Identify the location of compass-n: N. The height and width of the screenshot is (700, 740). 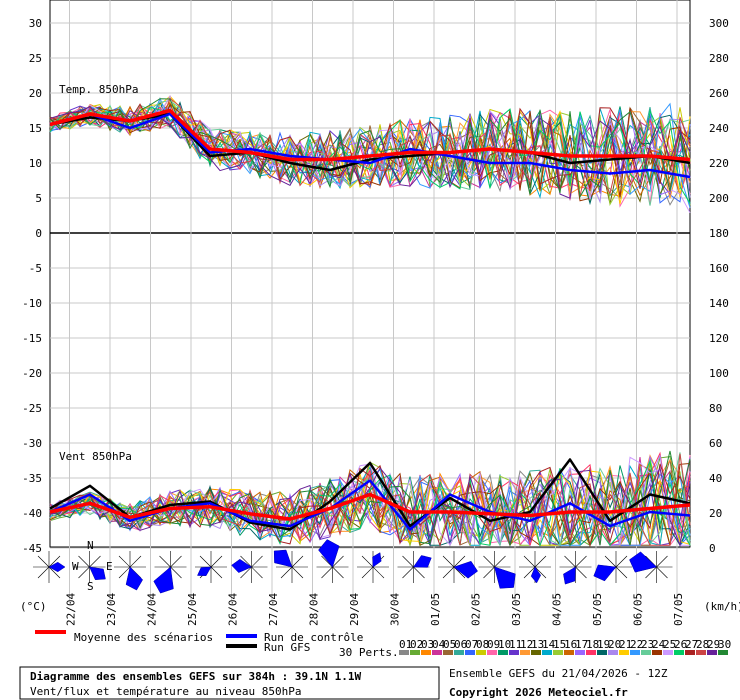
(90, 545).